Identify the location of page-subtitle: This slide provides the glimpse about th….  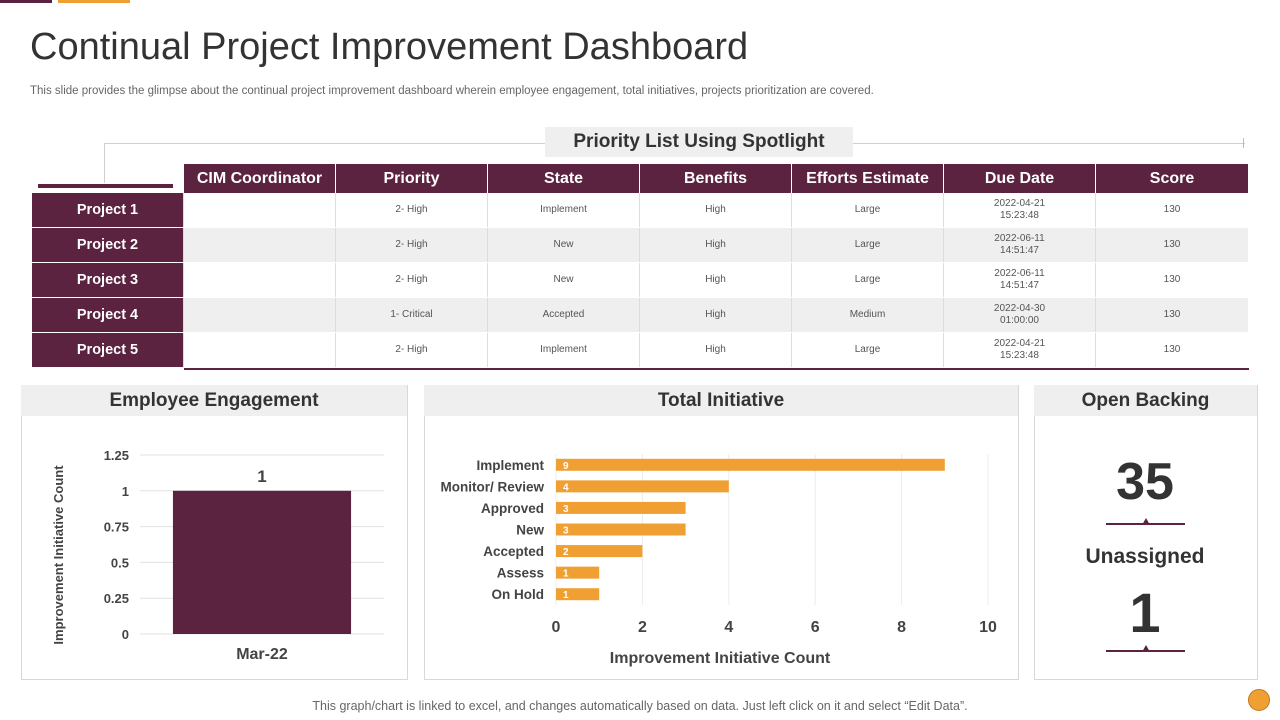
(452, 91).